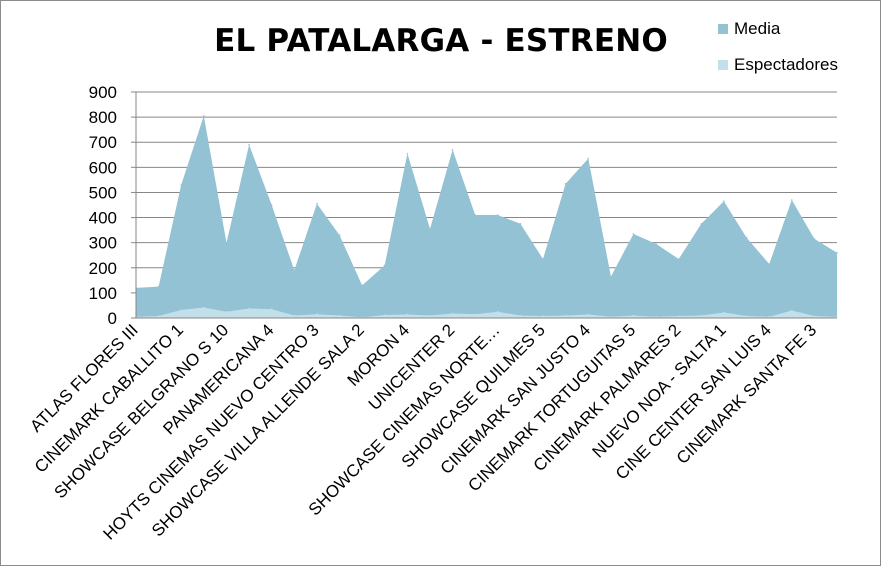 The width and height of the screenshot is (881, 566). I want to click on y-tick-label-9: 900, so click(103, 92).